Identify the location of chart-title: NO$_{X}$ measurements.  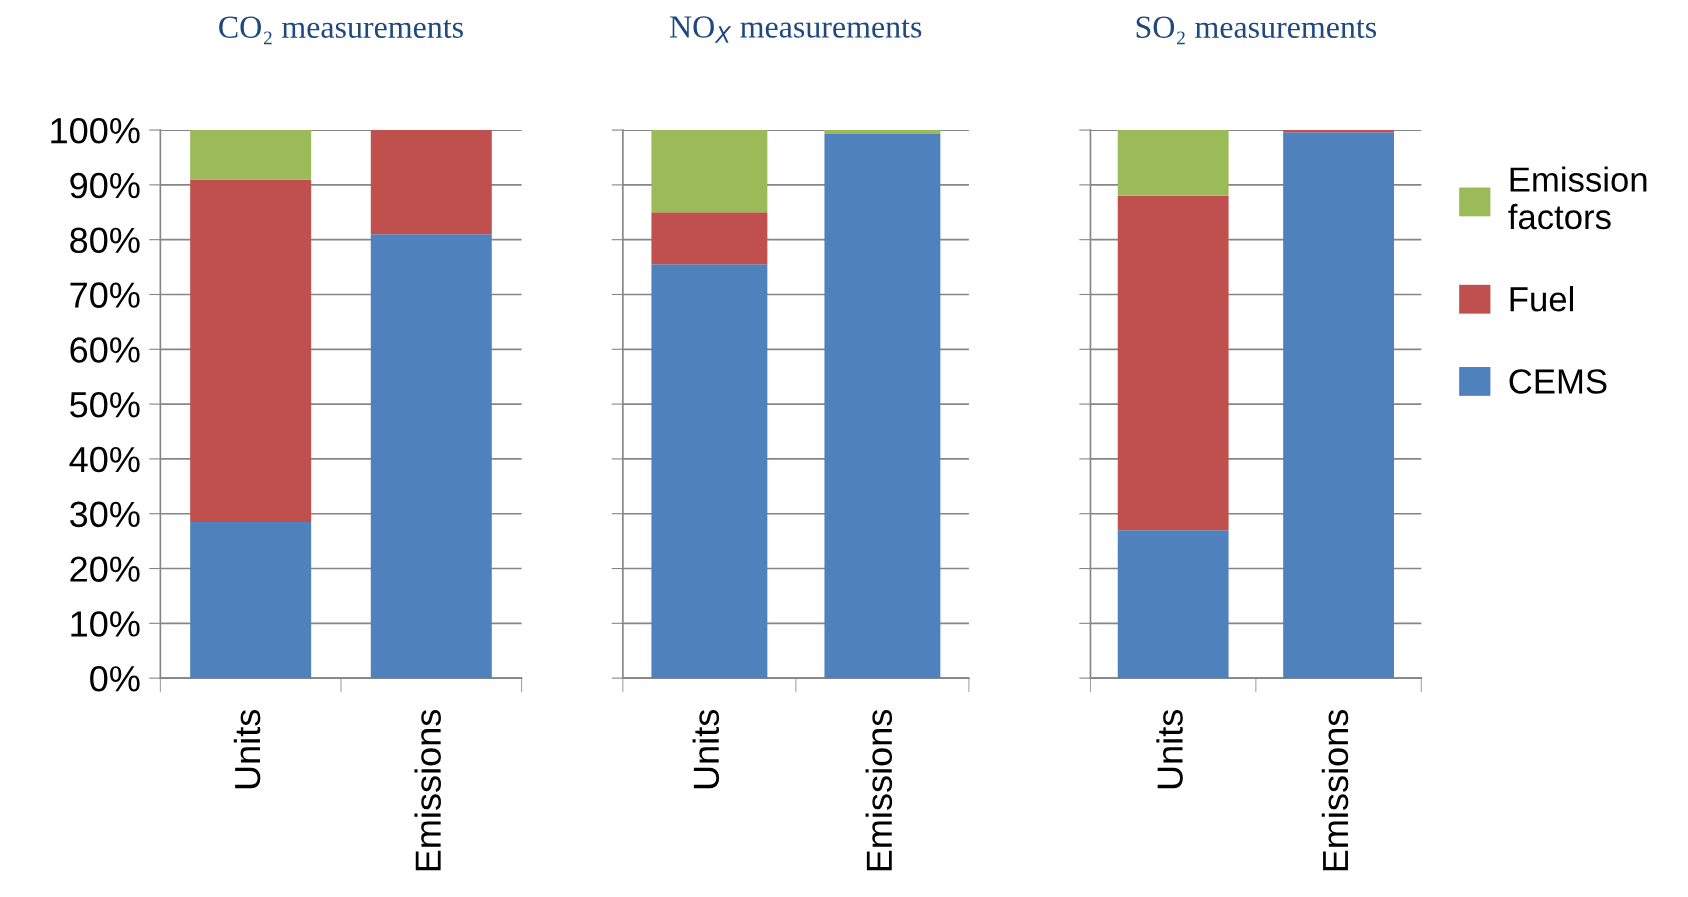
(795, 29).